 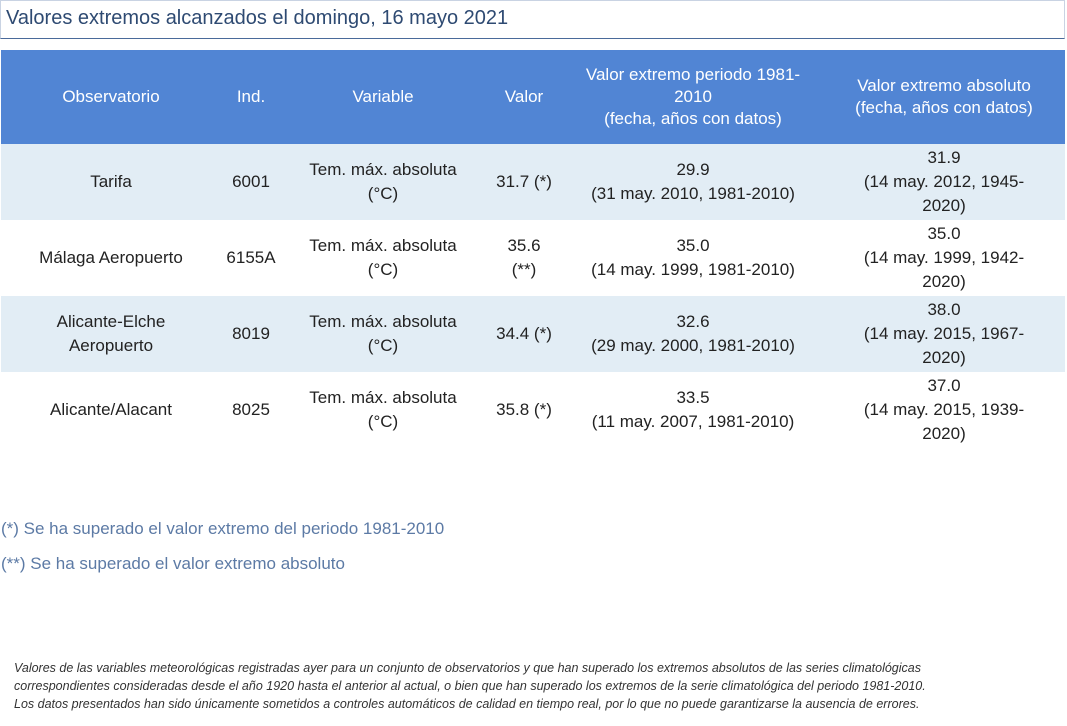 What do you see at coordinates (693, 182) in the screenshot?
I see `cell-extremo-periodo: 29.9 (31 may. 2010, 1981-2010)` at bounding box center [693, 182].